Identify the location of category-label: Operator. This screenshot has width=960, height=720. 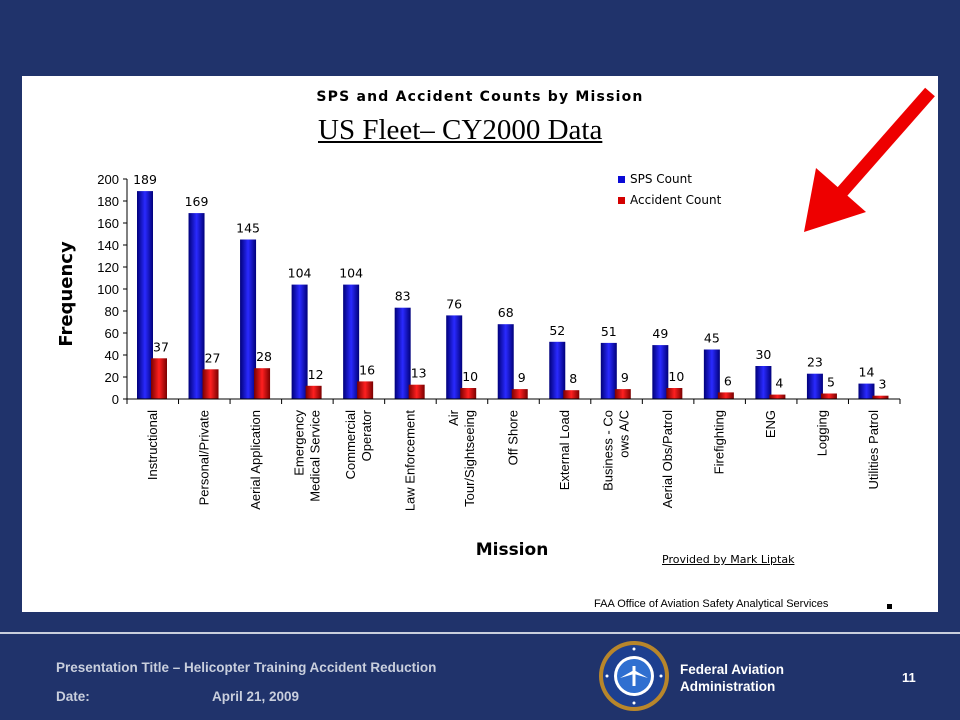
(366, 435).